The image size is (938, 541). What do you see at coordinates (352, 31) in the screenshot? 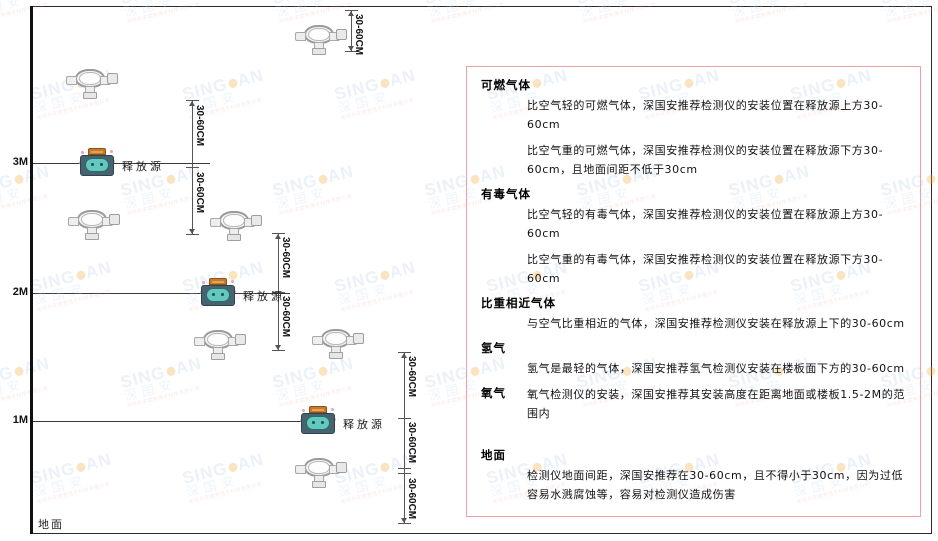
I see `dimension-line-top` at bounding box center [352, 31].